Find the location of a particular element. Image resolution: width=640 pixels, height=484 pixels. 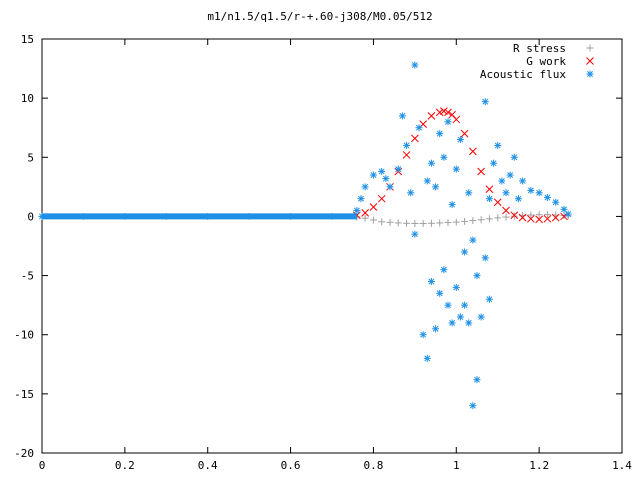

x-tick-label: 0.2 is located at coordinates (125, 465).